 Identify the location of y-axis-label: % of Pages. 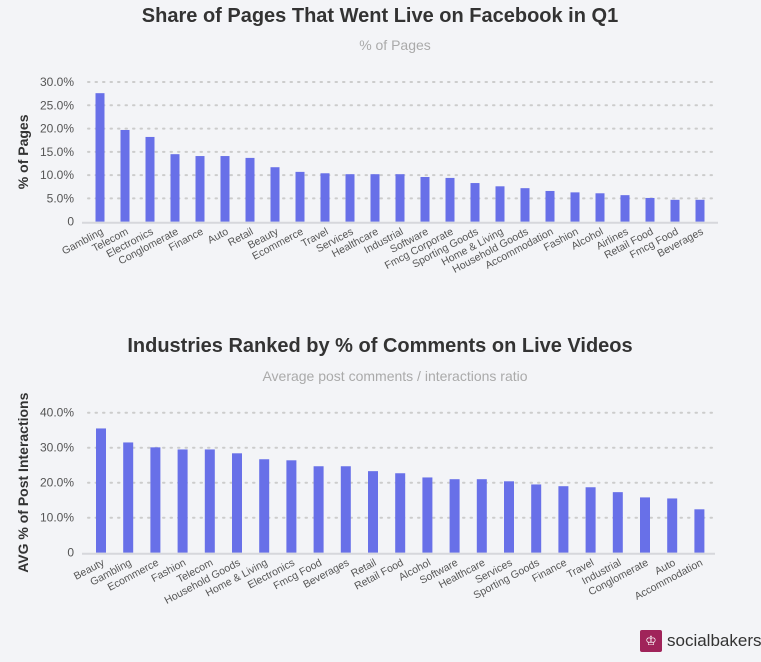
(23, 151).